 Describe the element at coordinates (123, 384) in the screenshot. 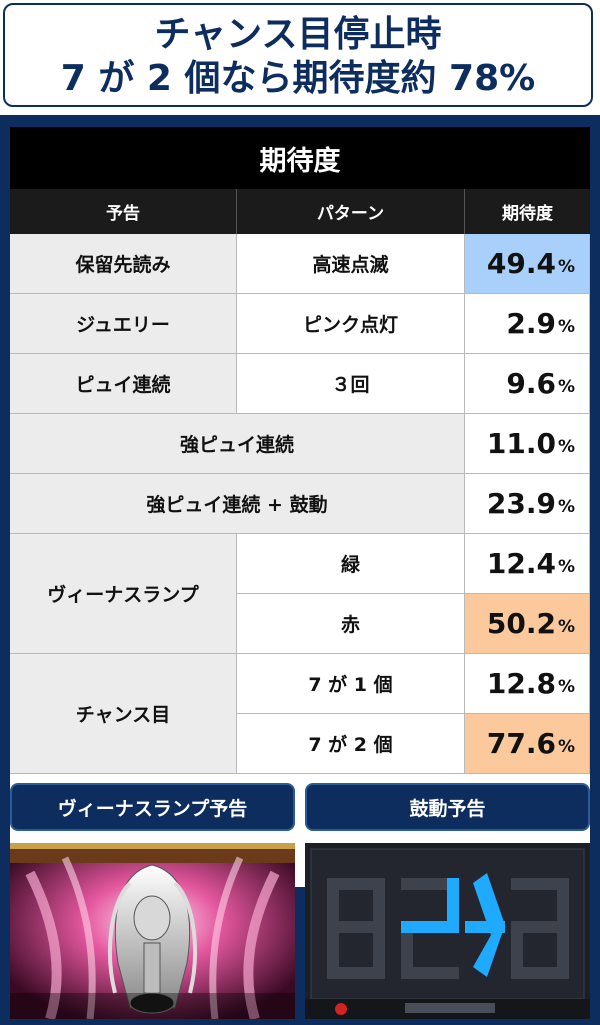

I see `row-yokoku: ピュイ連続` at that location.